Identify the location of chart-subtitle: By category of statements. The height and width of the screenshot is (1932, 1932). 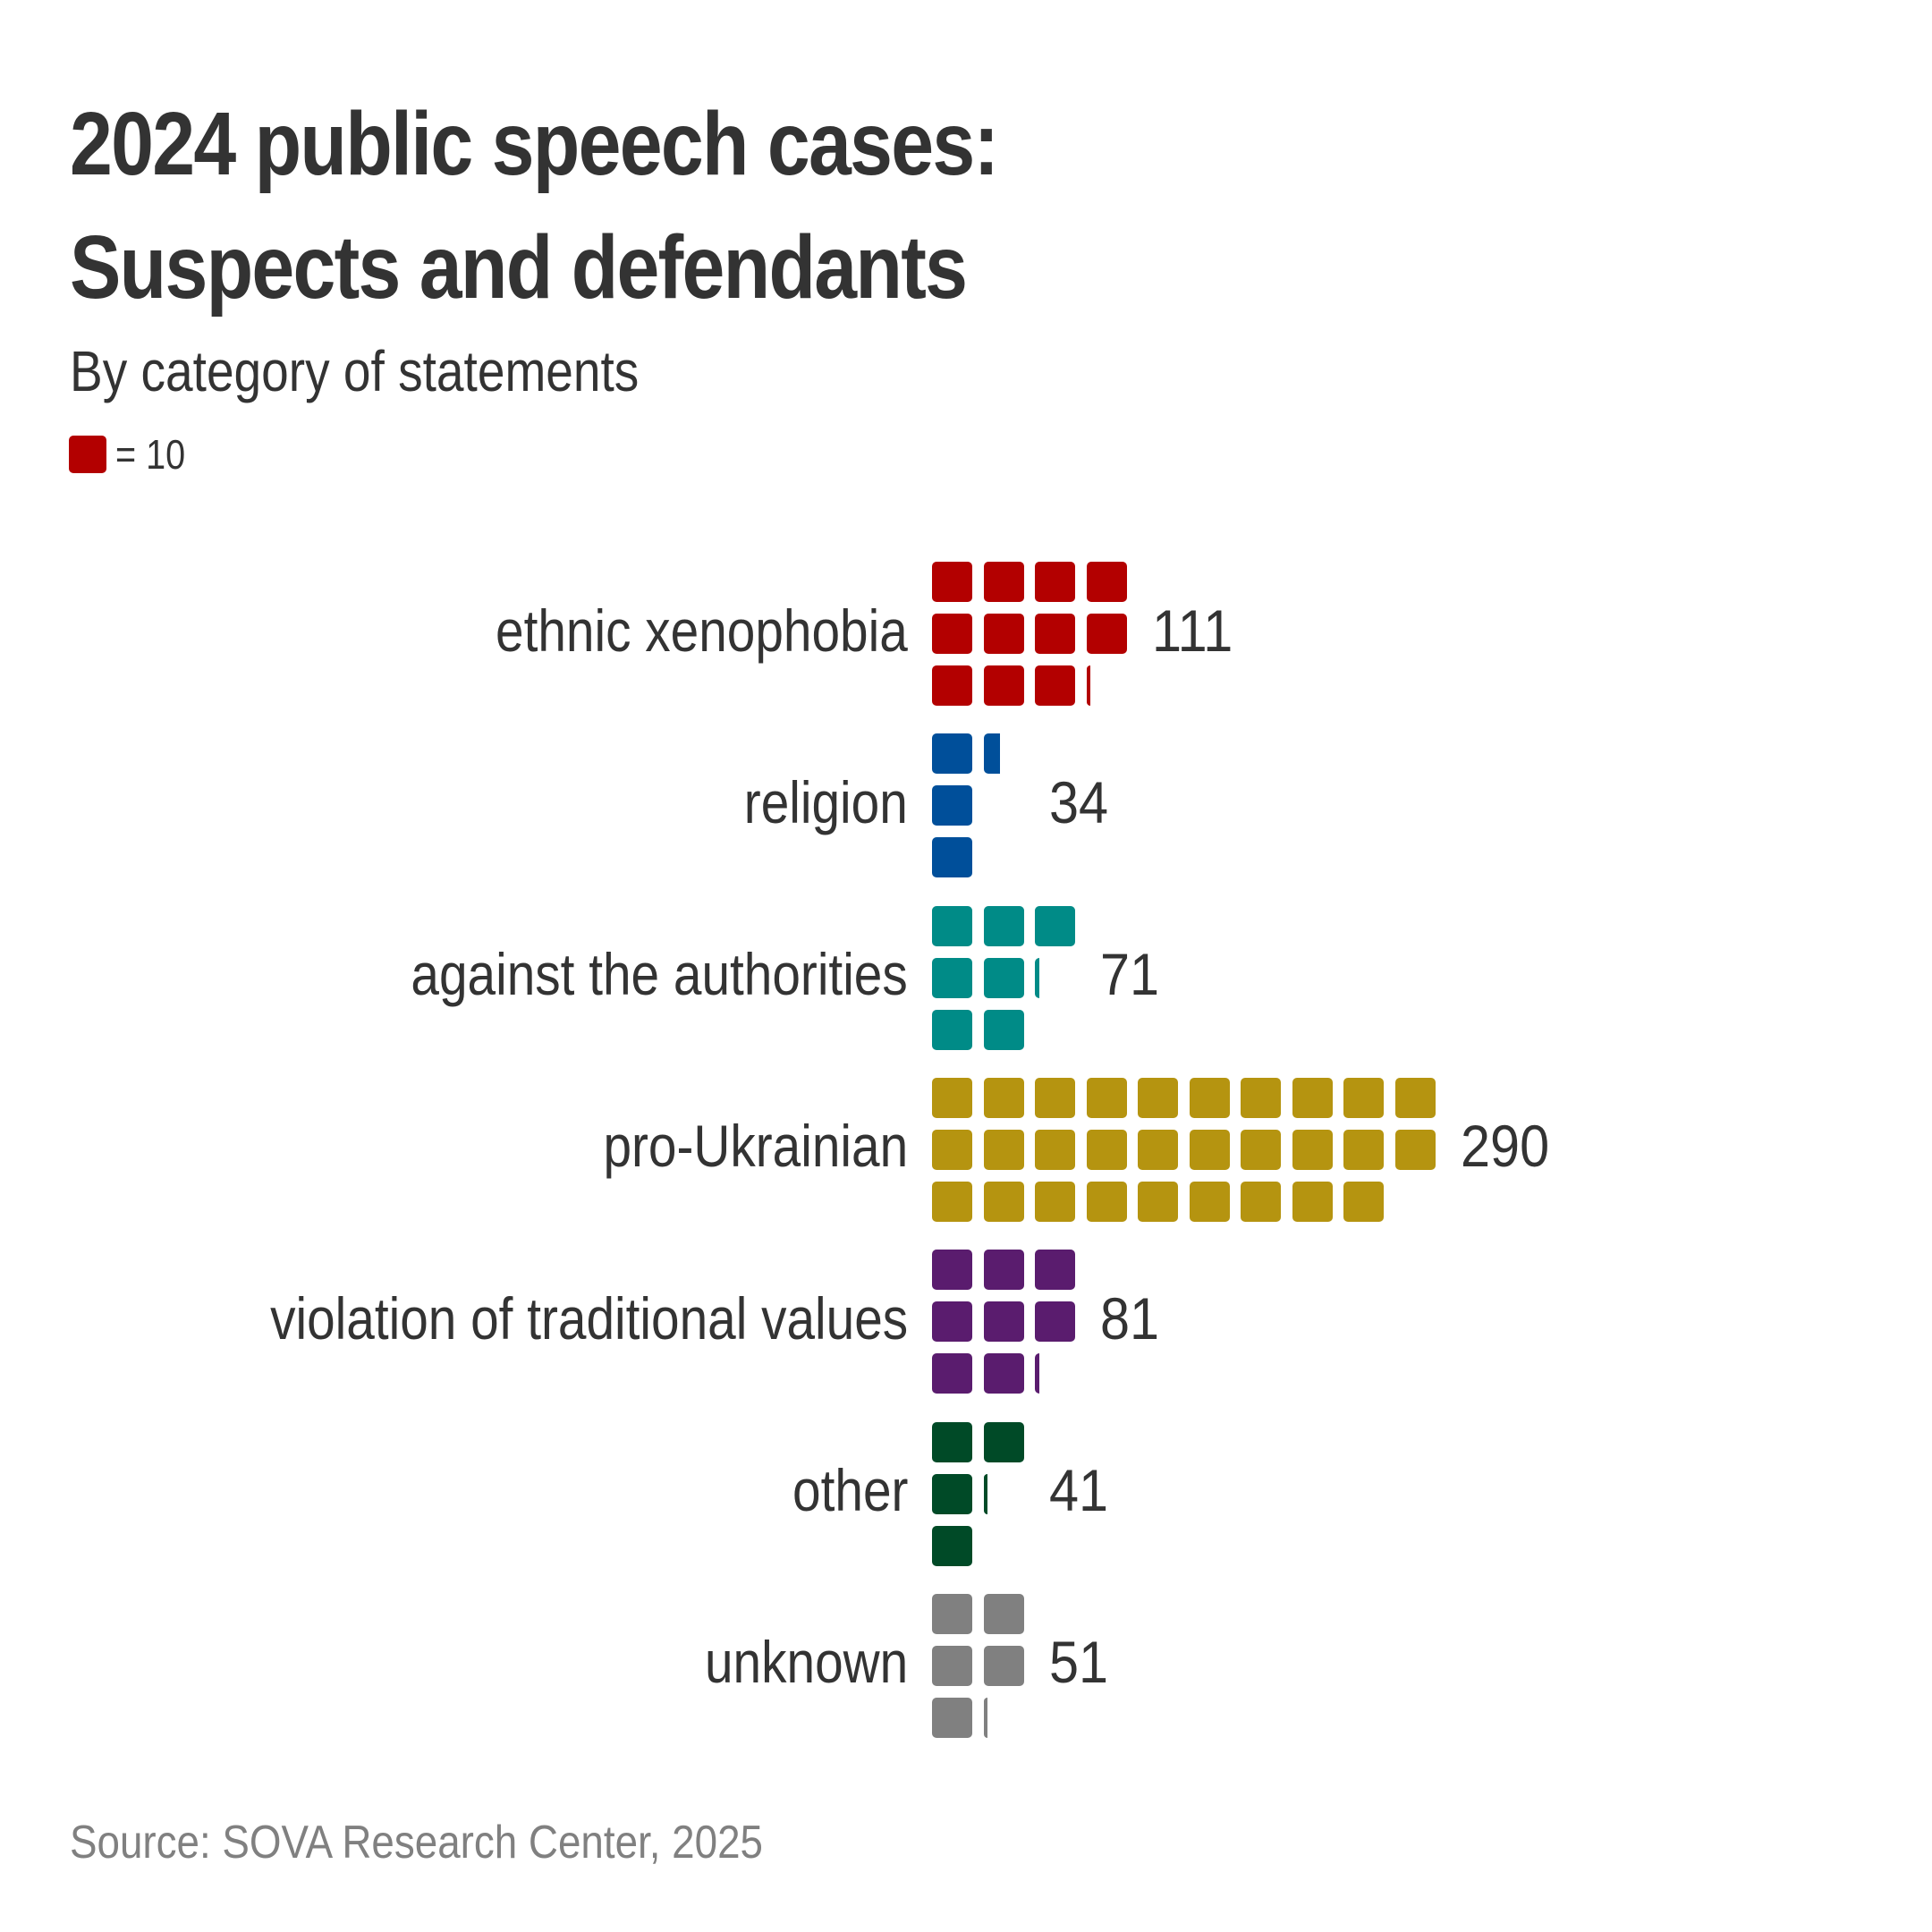
(355, 371).